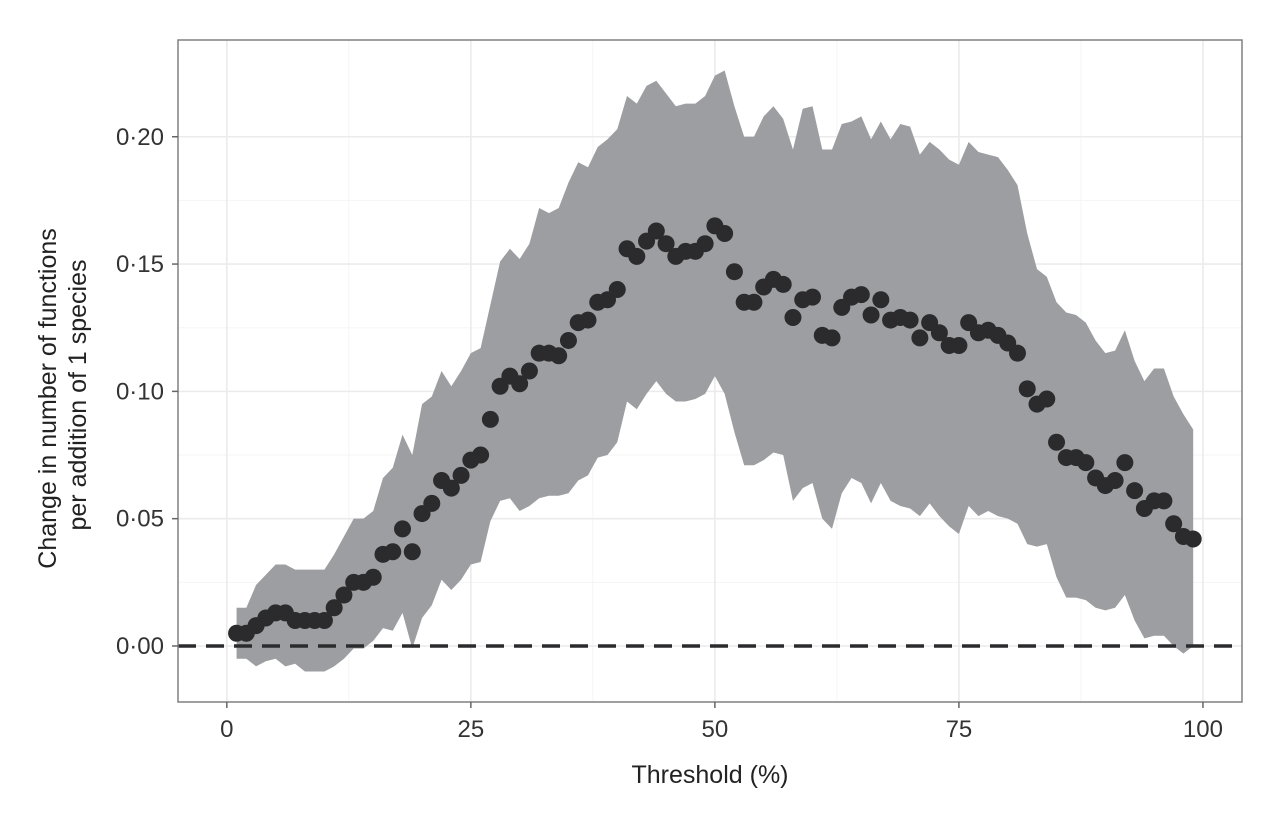  I want to click on x-axis-title: Threshold (%), so click(710, 775).